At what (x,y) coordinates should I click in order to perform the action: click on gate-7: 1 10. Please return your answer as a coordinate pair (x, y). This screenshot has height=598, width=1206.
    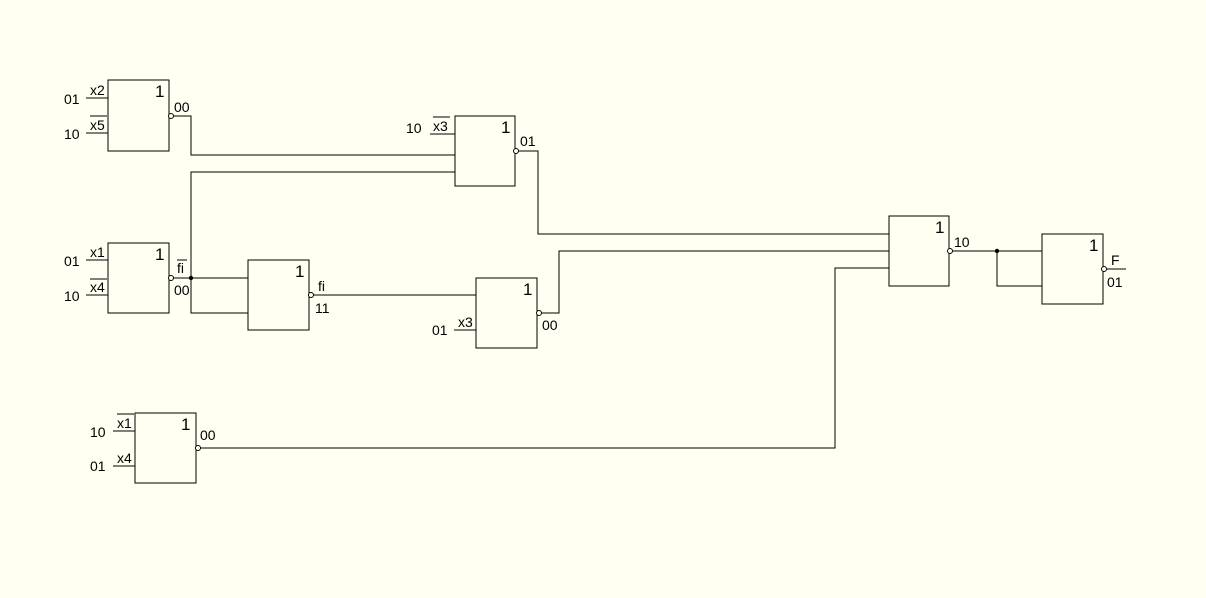
    Looking at the image, I should click on (929, 251).